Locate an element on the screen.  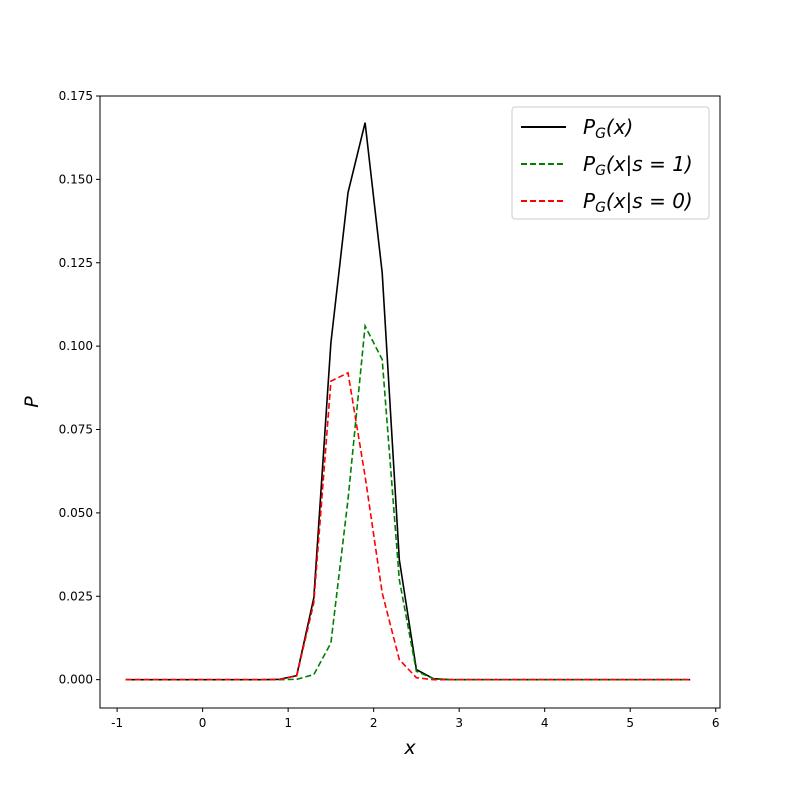
legend-arg: (x) is located at coordinates (619, 127).